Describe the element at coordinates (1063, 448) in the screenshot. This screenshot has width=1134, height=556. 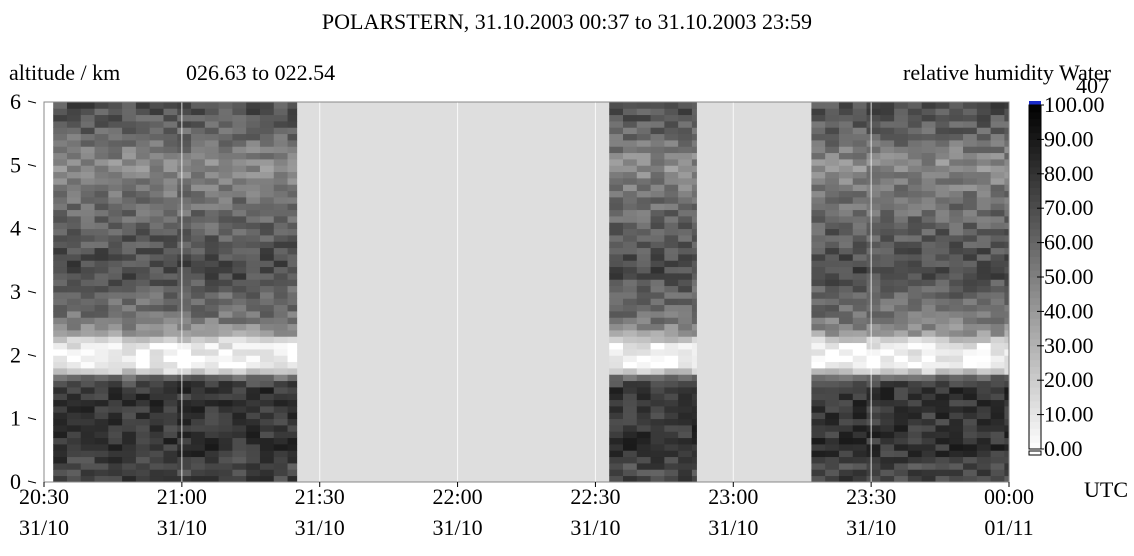
I see `colorbar-tick-label: 0.00` at that location.